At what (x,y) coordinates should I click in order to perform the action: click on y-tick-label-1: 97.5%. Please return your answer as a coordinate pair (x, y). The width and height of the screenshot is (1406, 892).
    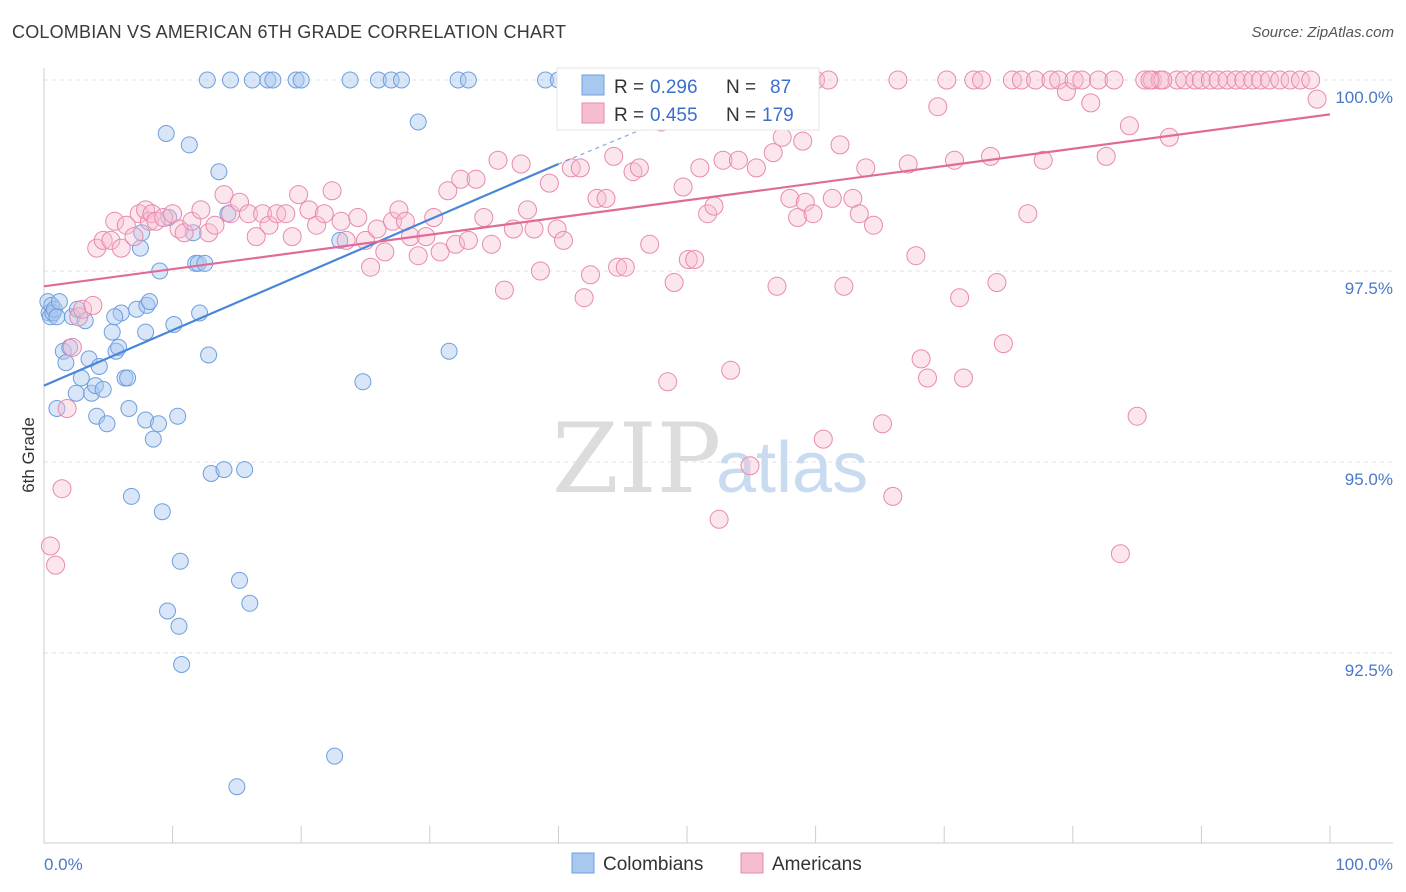
    Looking at the image, I should click on (1369, 288).